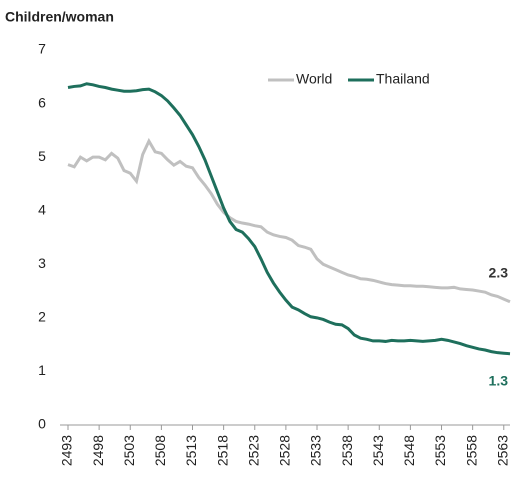  Describe the element at coordinates (42, 317) in the screenshot. I see `y-tick-label: 2` at that location.